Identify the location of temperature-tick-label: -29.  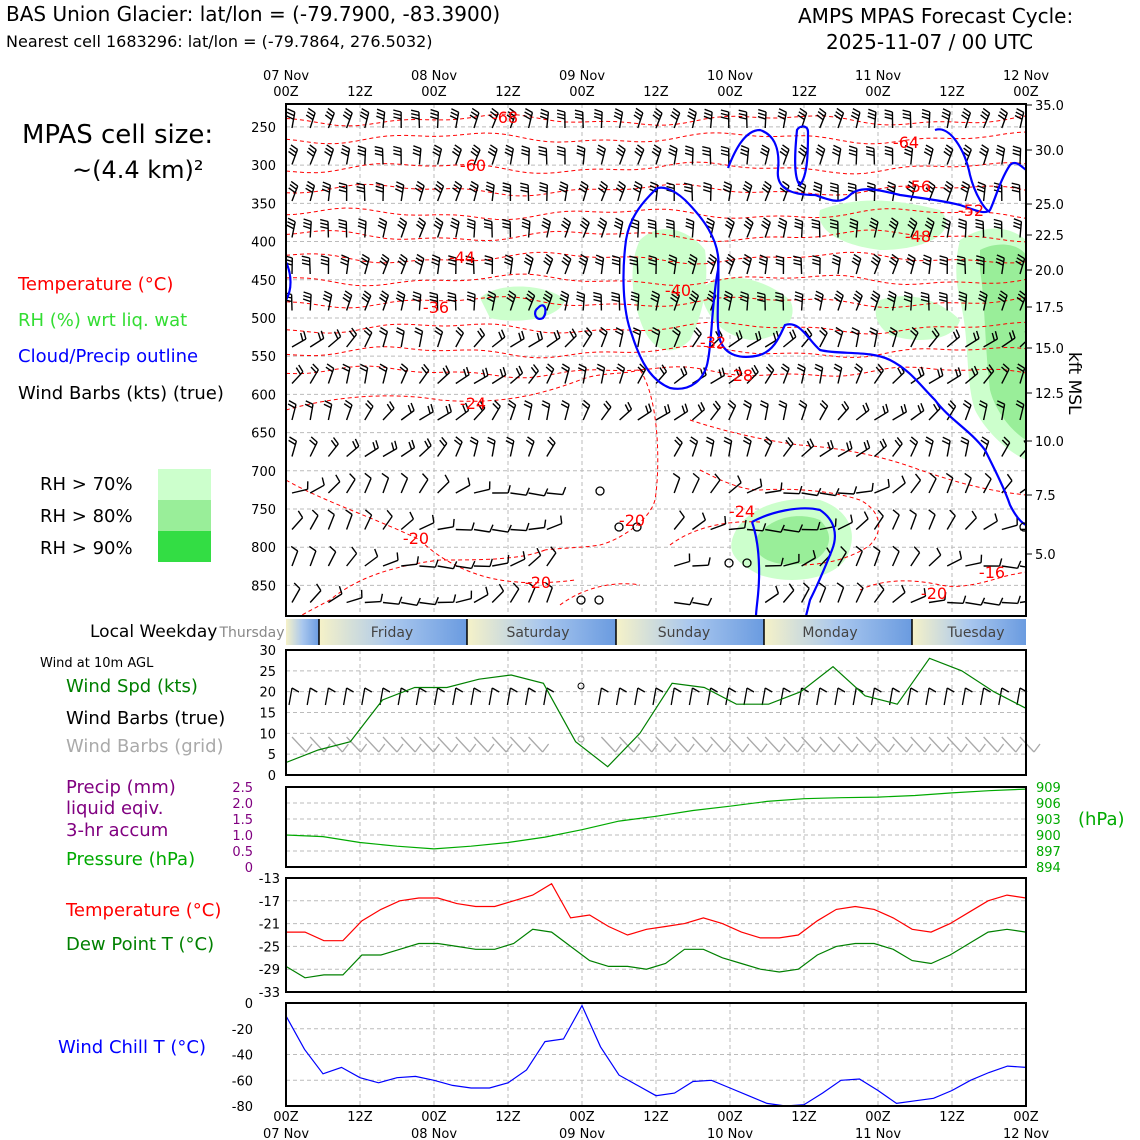
(269, 970).